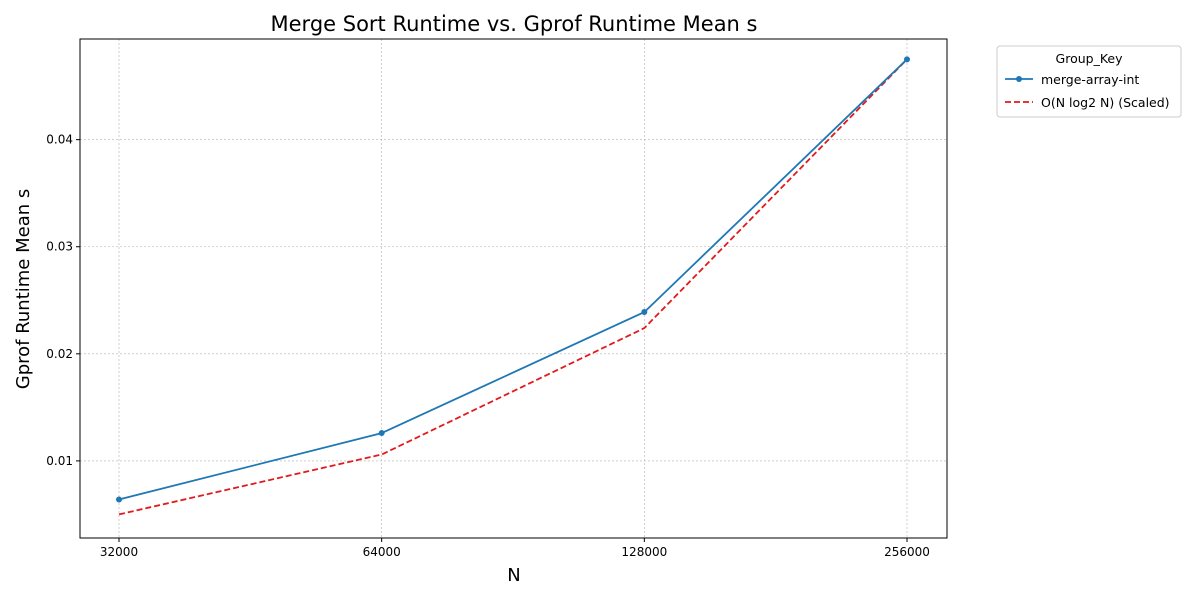 Image resolution: width=1200 pixels, height=600 pixels. Describe the element at coordinates (907, 552) in the screenshot. I see `x-tick-label: 256000` at that location.